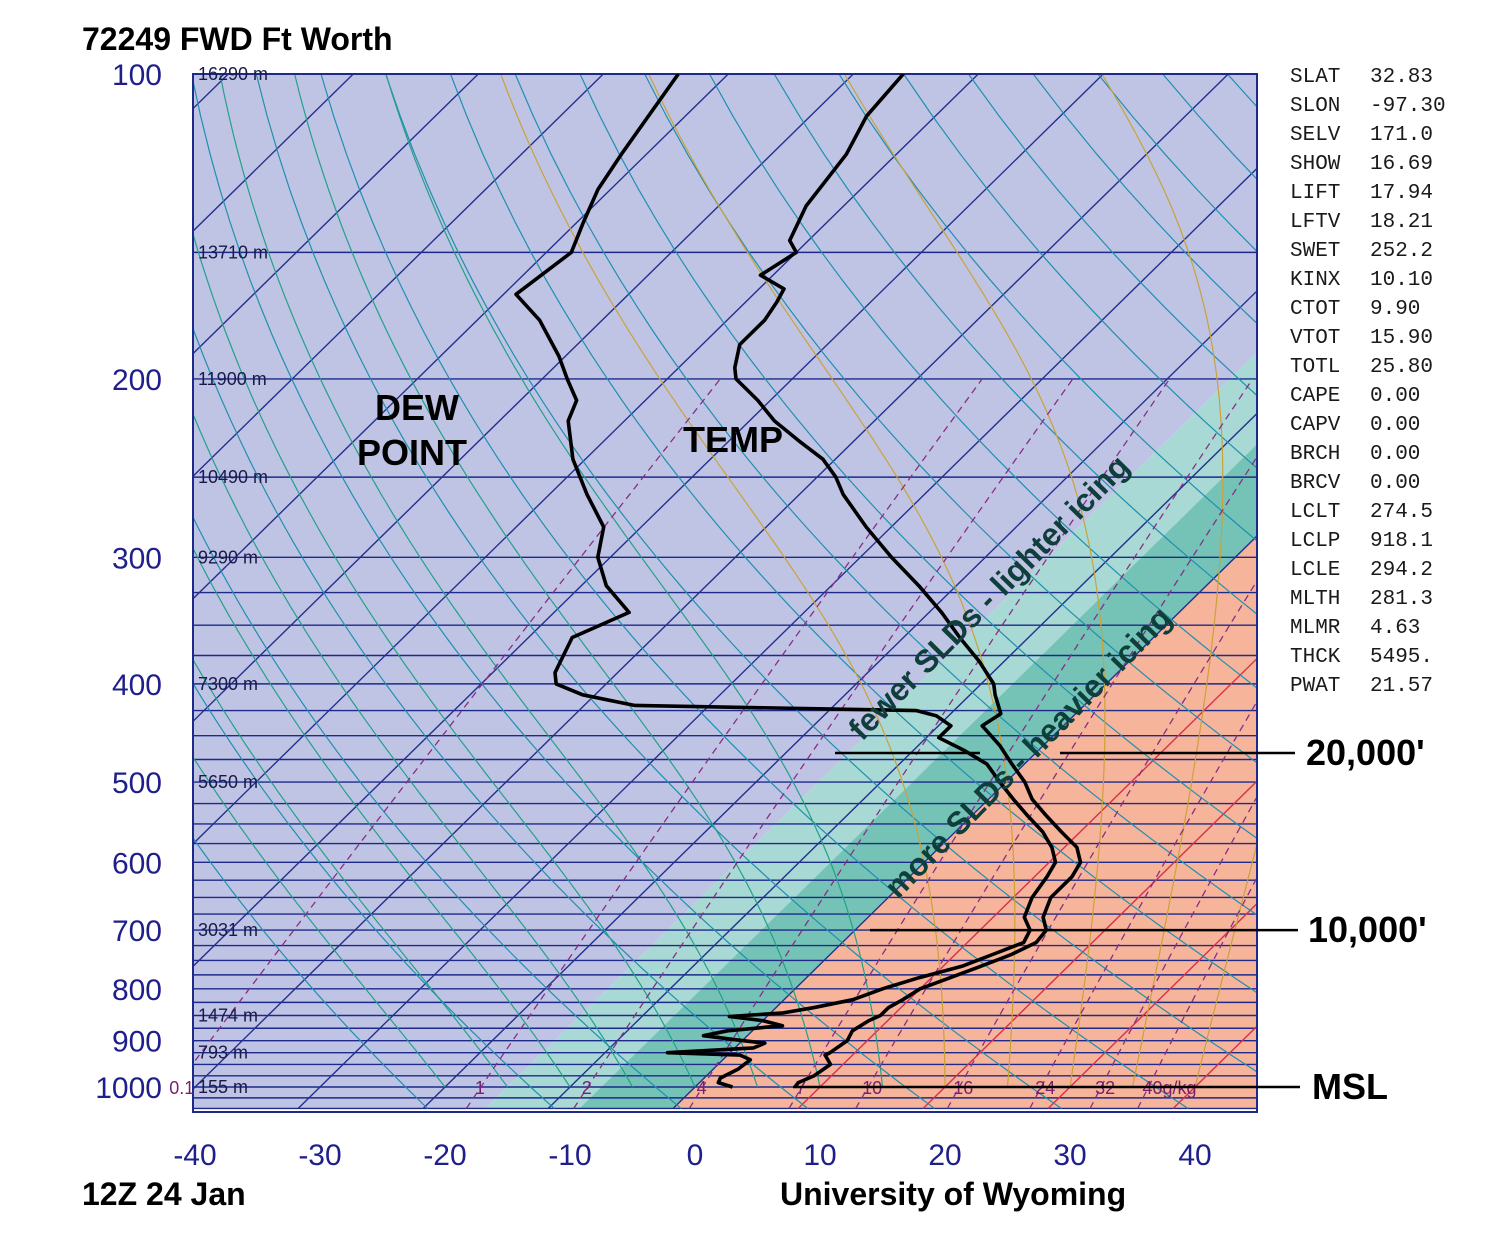 Image resolution: width=1500 pixels, height=1233 pixels. Describe the element at coordinates (137, 380) in the screenshot. I see `pressure-tick-label: 200` at that location.